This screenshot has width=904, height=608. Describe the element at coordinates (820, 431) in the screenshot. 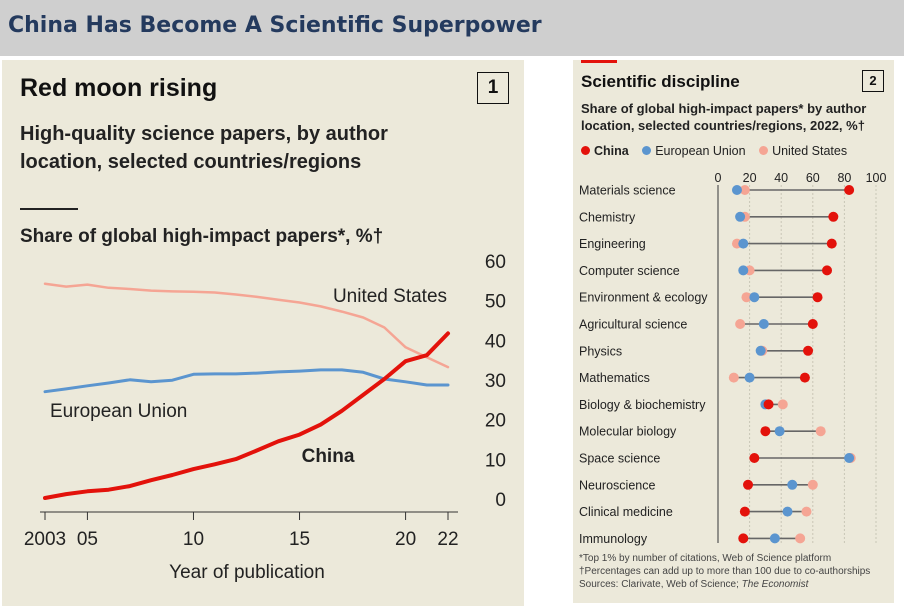

I see `dot-united-states-molecular-biology` at that location.